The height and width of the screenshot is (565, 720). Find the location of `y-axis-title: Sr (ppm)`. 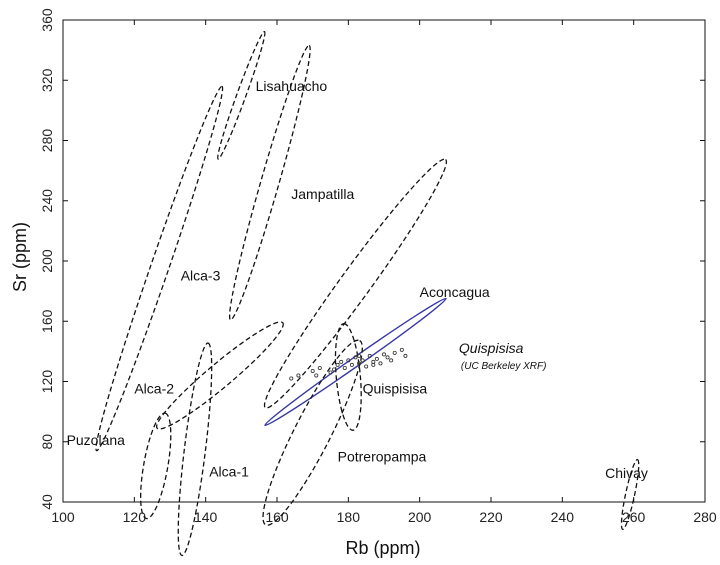

y-axis-title: Sr (ppm) is located at coordinates (20, 257).